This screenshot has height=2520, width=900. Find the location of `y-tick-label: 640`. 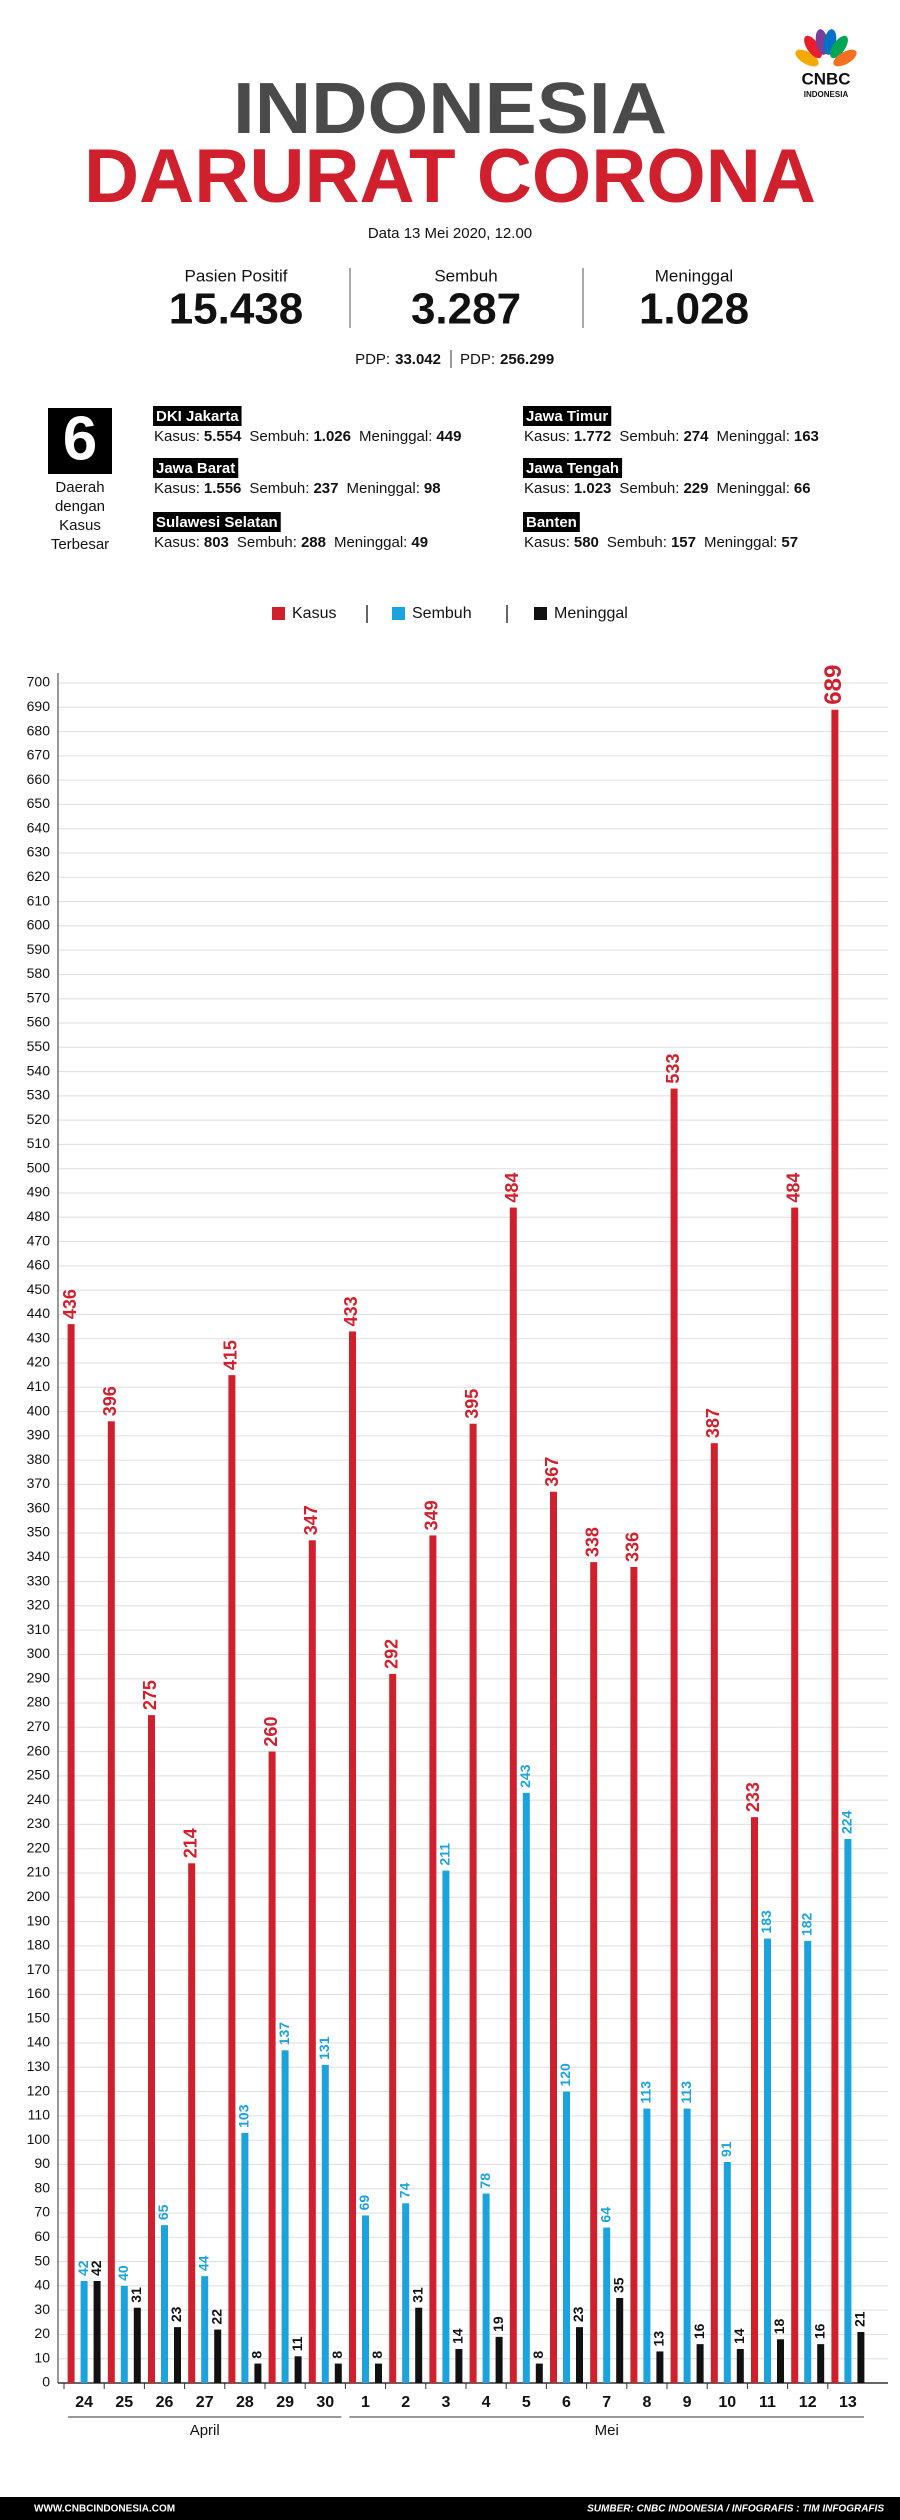

y-tick-label: 640 is located at coordinates (39, 827).